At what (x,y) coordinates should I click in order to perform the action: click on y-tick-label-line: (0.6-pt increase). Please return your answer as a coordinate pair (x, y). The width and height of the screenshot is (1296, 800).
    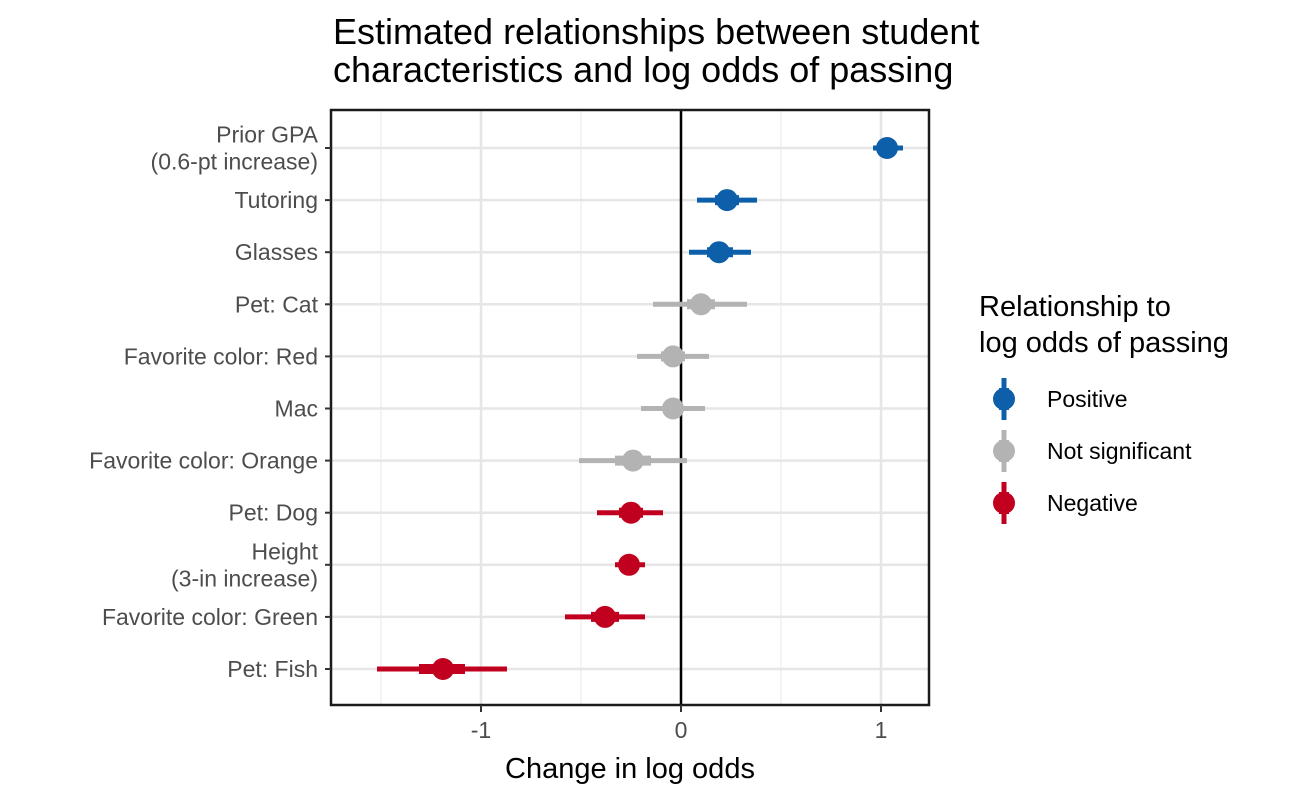
    Looking at the image, I should click on (234, 162).